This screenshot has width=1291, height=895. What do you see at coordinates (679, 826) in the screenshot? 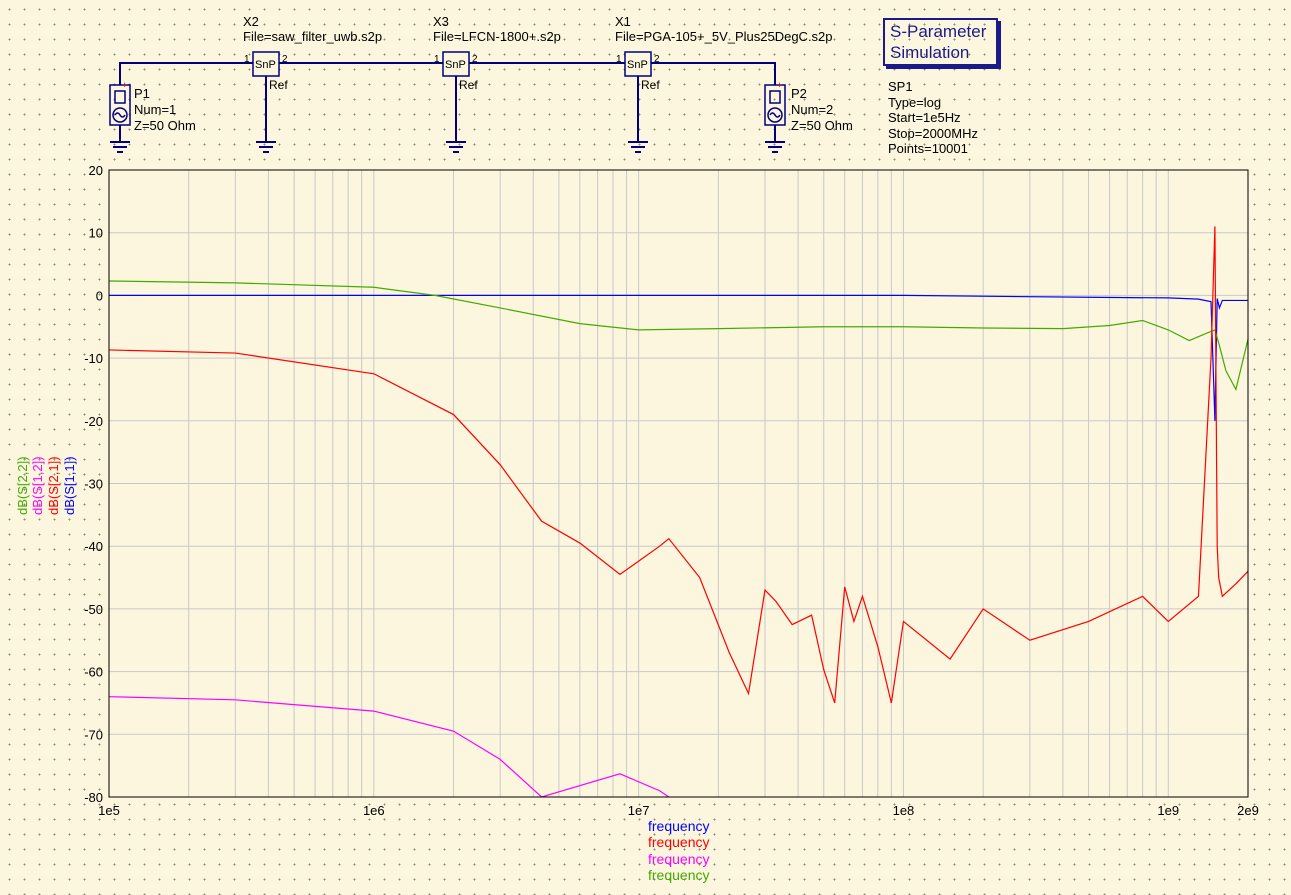
I see `legend-item-s11: frequency` at bounding box center [679, 826].